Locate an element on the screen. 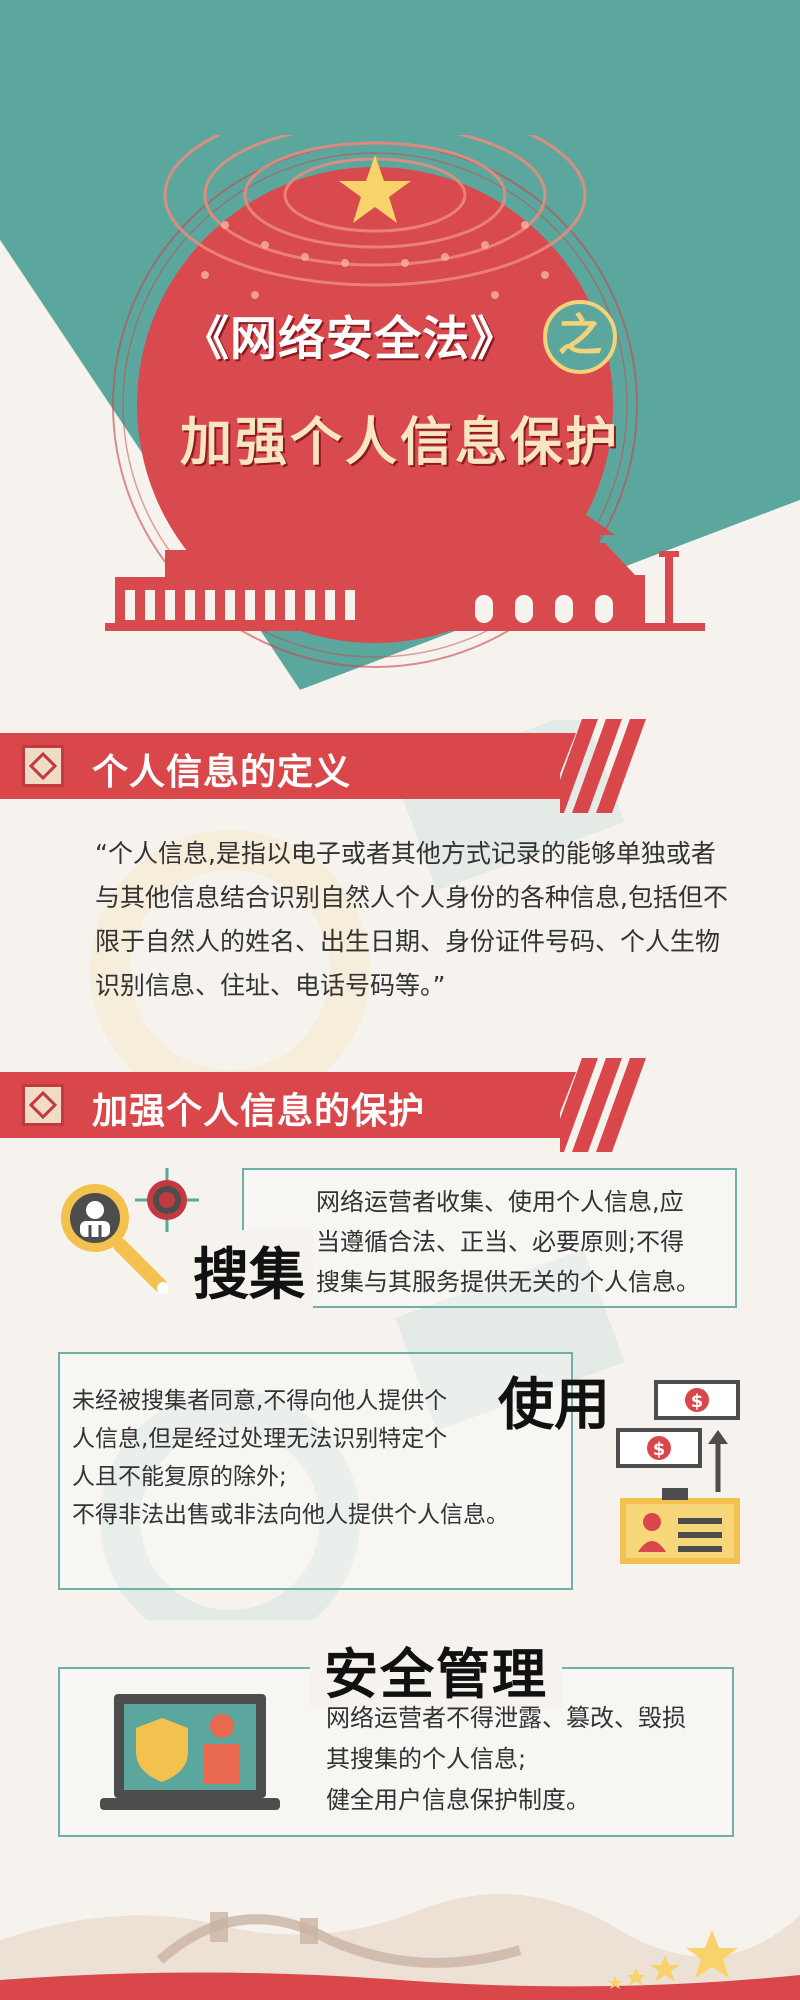 The image size is (800, 2000). management-label: 安全管理 is located at coordinates (436, 1669).